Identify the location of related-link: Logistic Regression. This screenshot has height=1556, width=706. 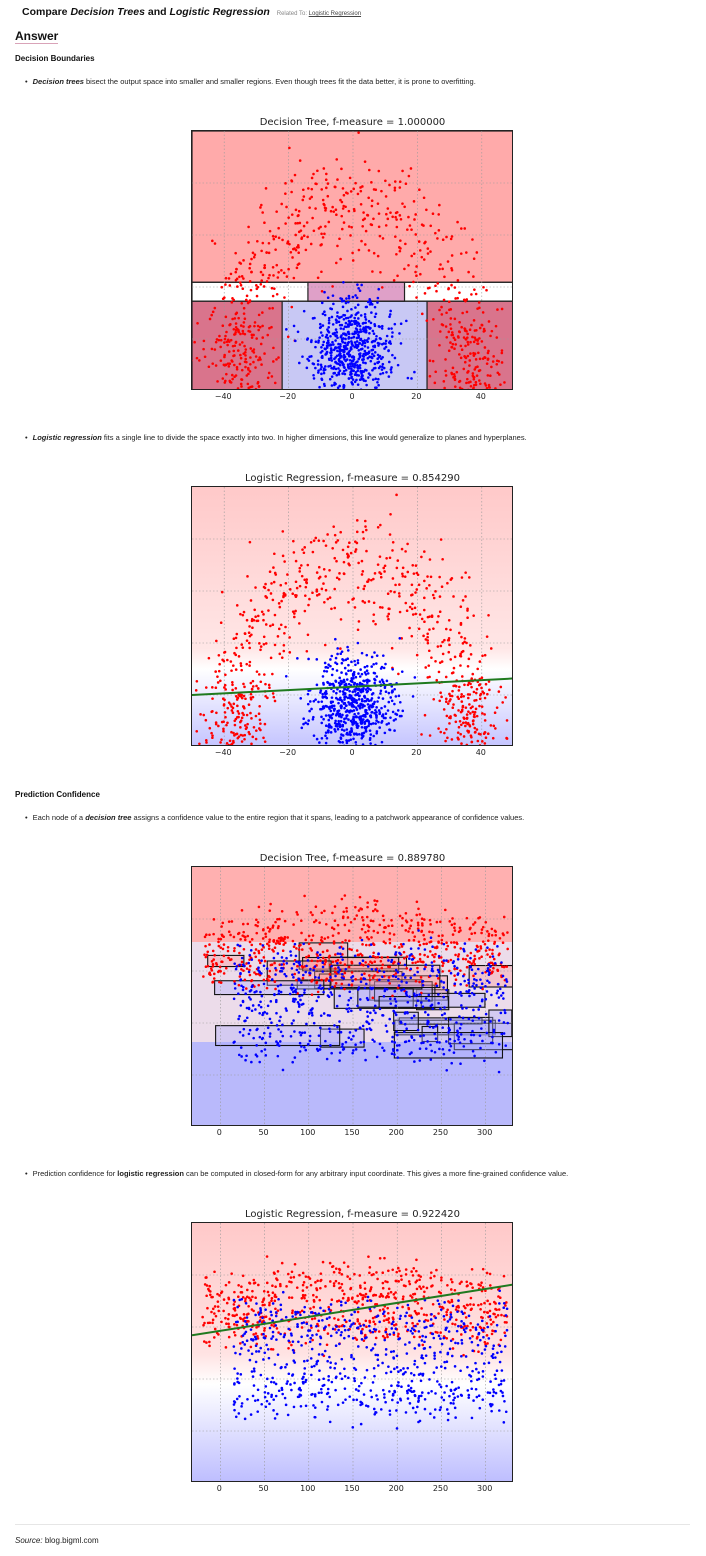
(335, 14).